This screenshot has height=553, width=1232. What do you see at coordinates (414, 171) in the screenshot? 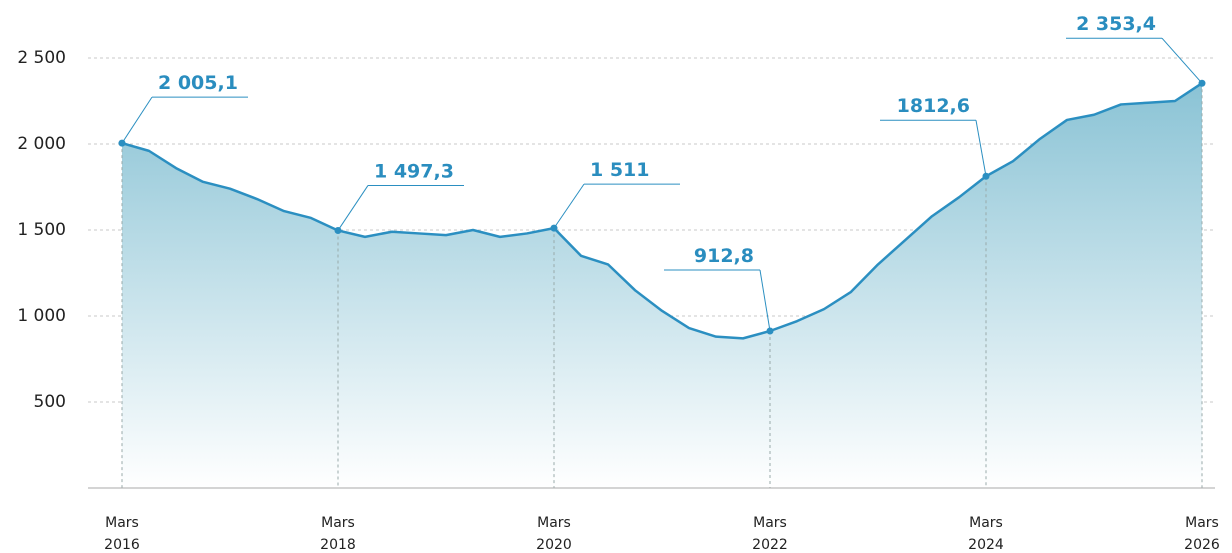
I see `data-label: 1 497,3` at bounding box center [414, 171].